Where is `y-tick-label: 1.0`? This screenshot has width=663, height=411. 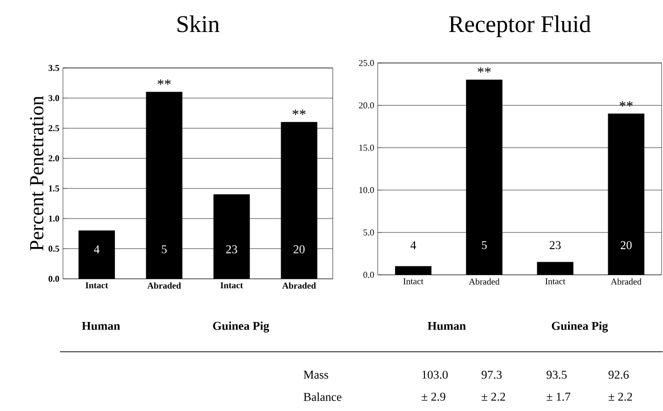
y-tick-label: 1.0 is located at coordinates (54, 219).